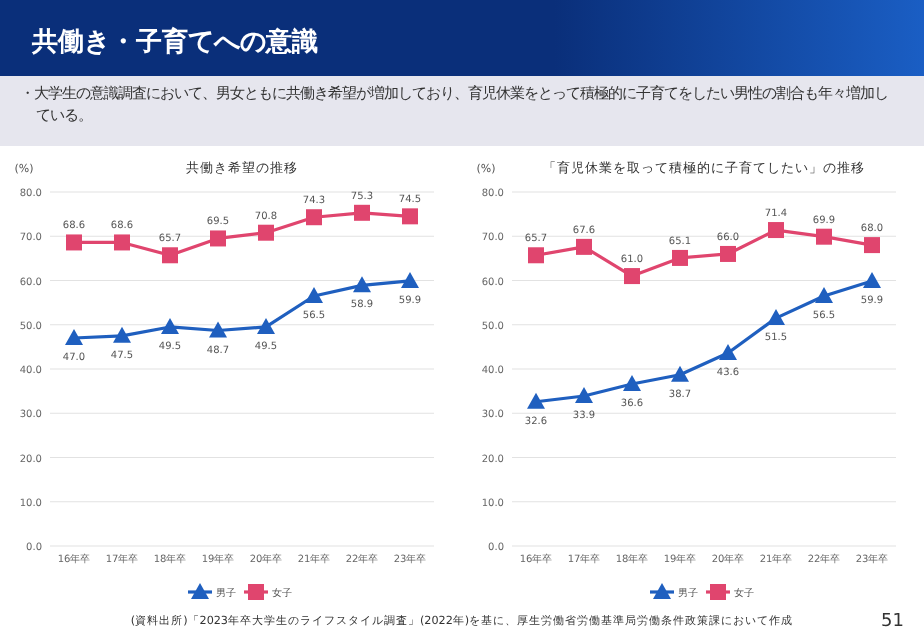 This screenshot has height=640, width=924. Describe the element at coordinates (174, 42) in the screenshot. I see `text: 共働き・子育てへの意識` at that location.